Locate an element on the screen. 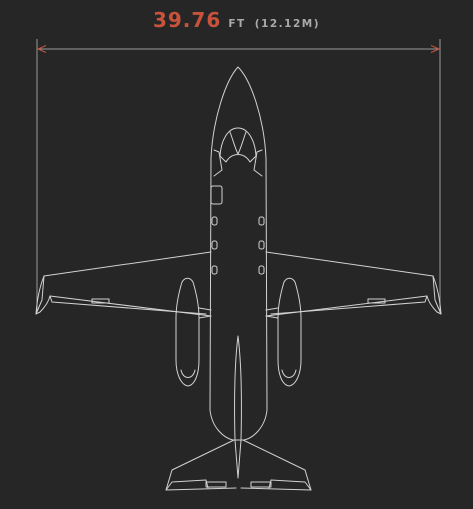  left-flap-hinge is located at coordinates (100, 301).